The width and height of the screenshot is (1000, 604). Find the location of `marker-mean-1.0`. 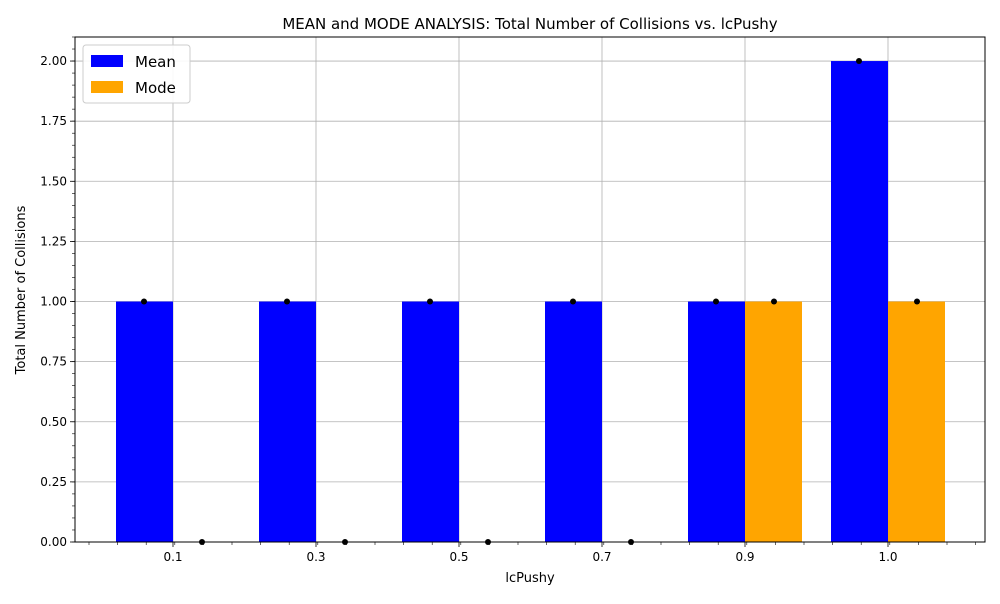

marker-mean-1.0 is located at coordinates (859, 61).